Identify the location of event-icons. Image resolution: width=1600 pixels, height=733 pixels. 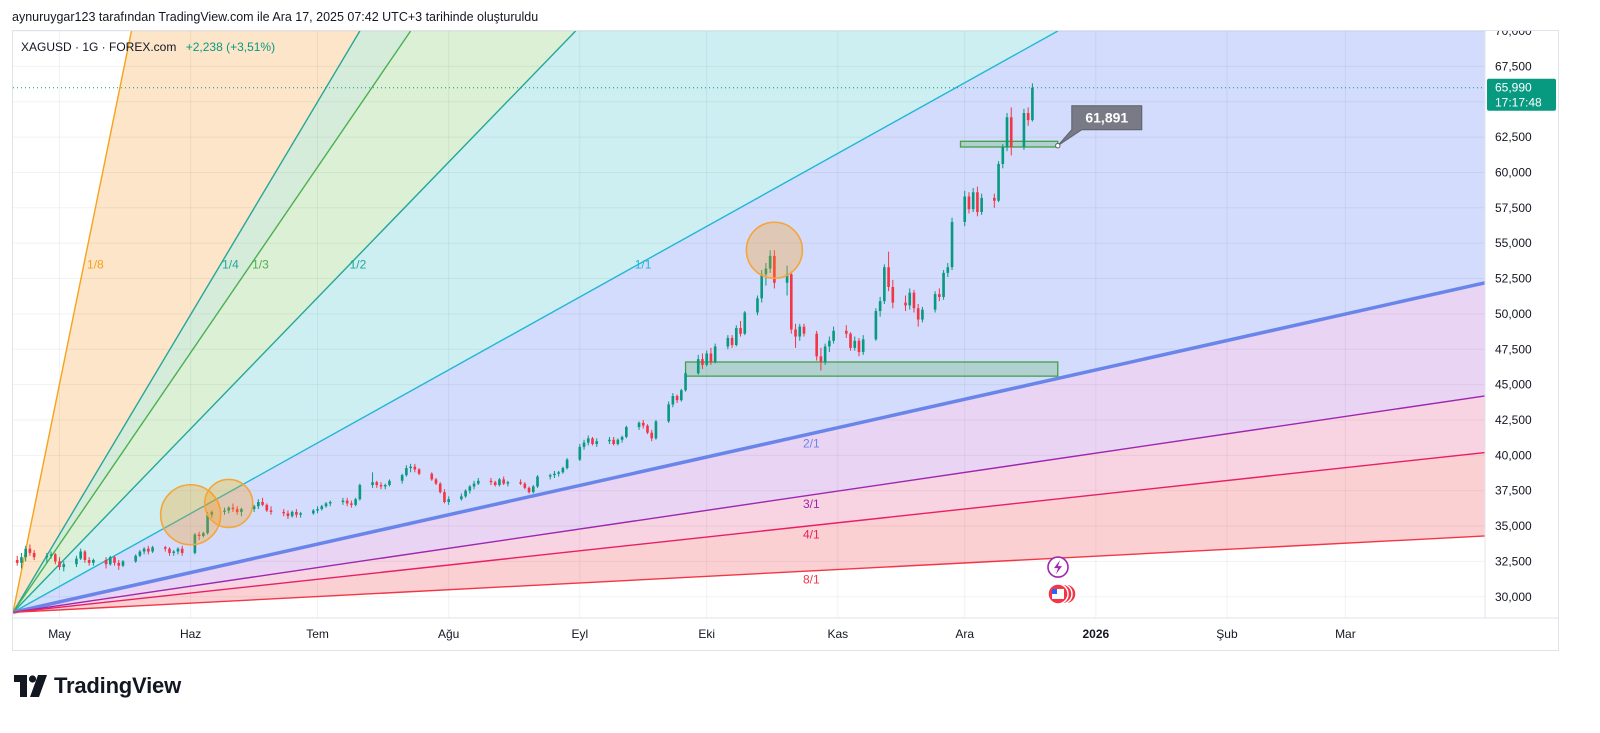
(1062, 580).